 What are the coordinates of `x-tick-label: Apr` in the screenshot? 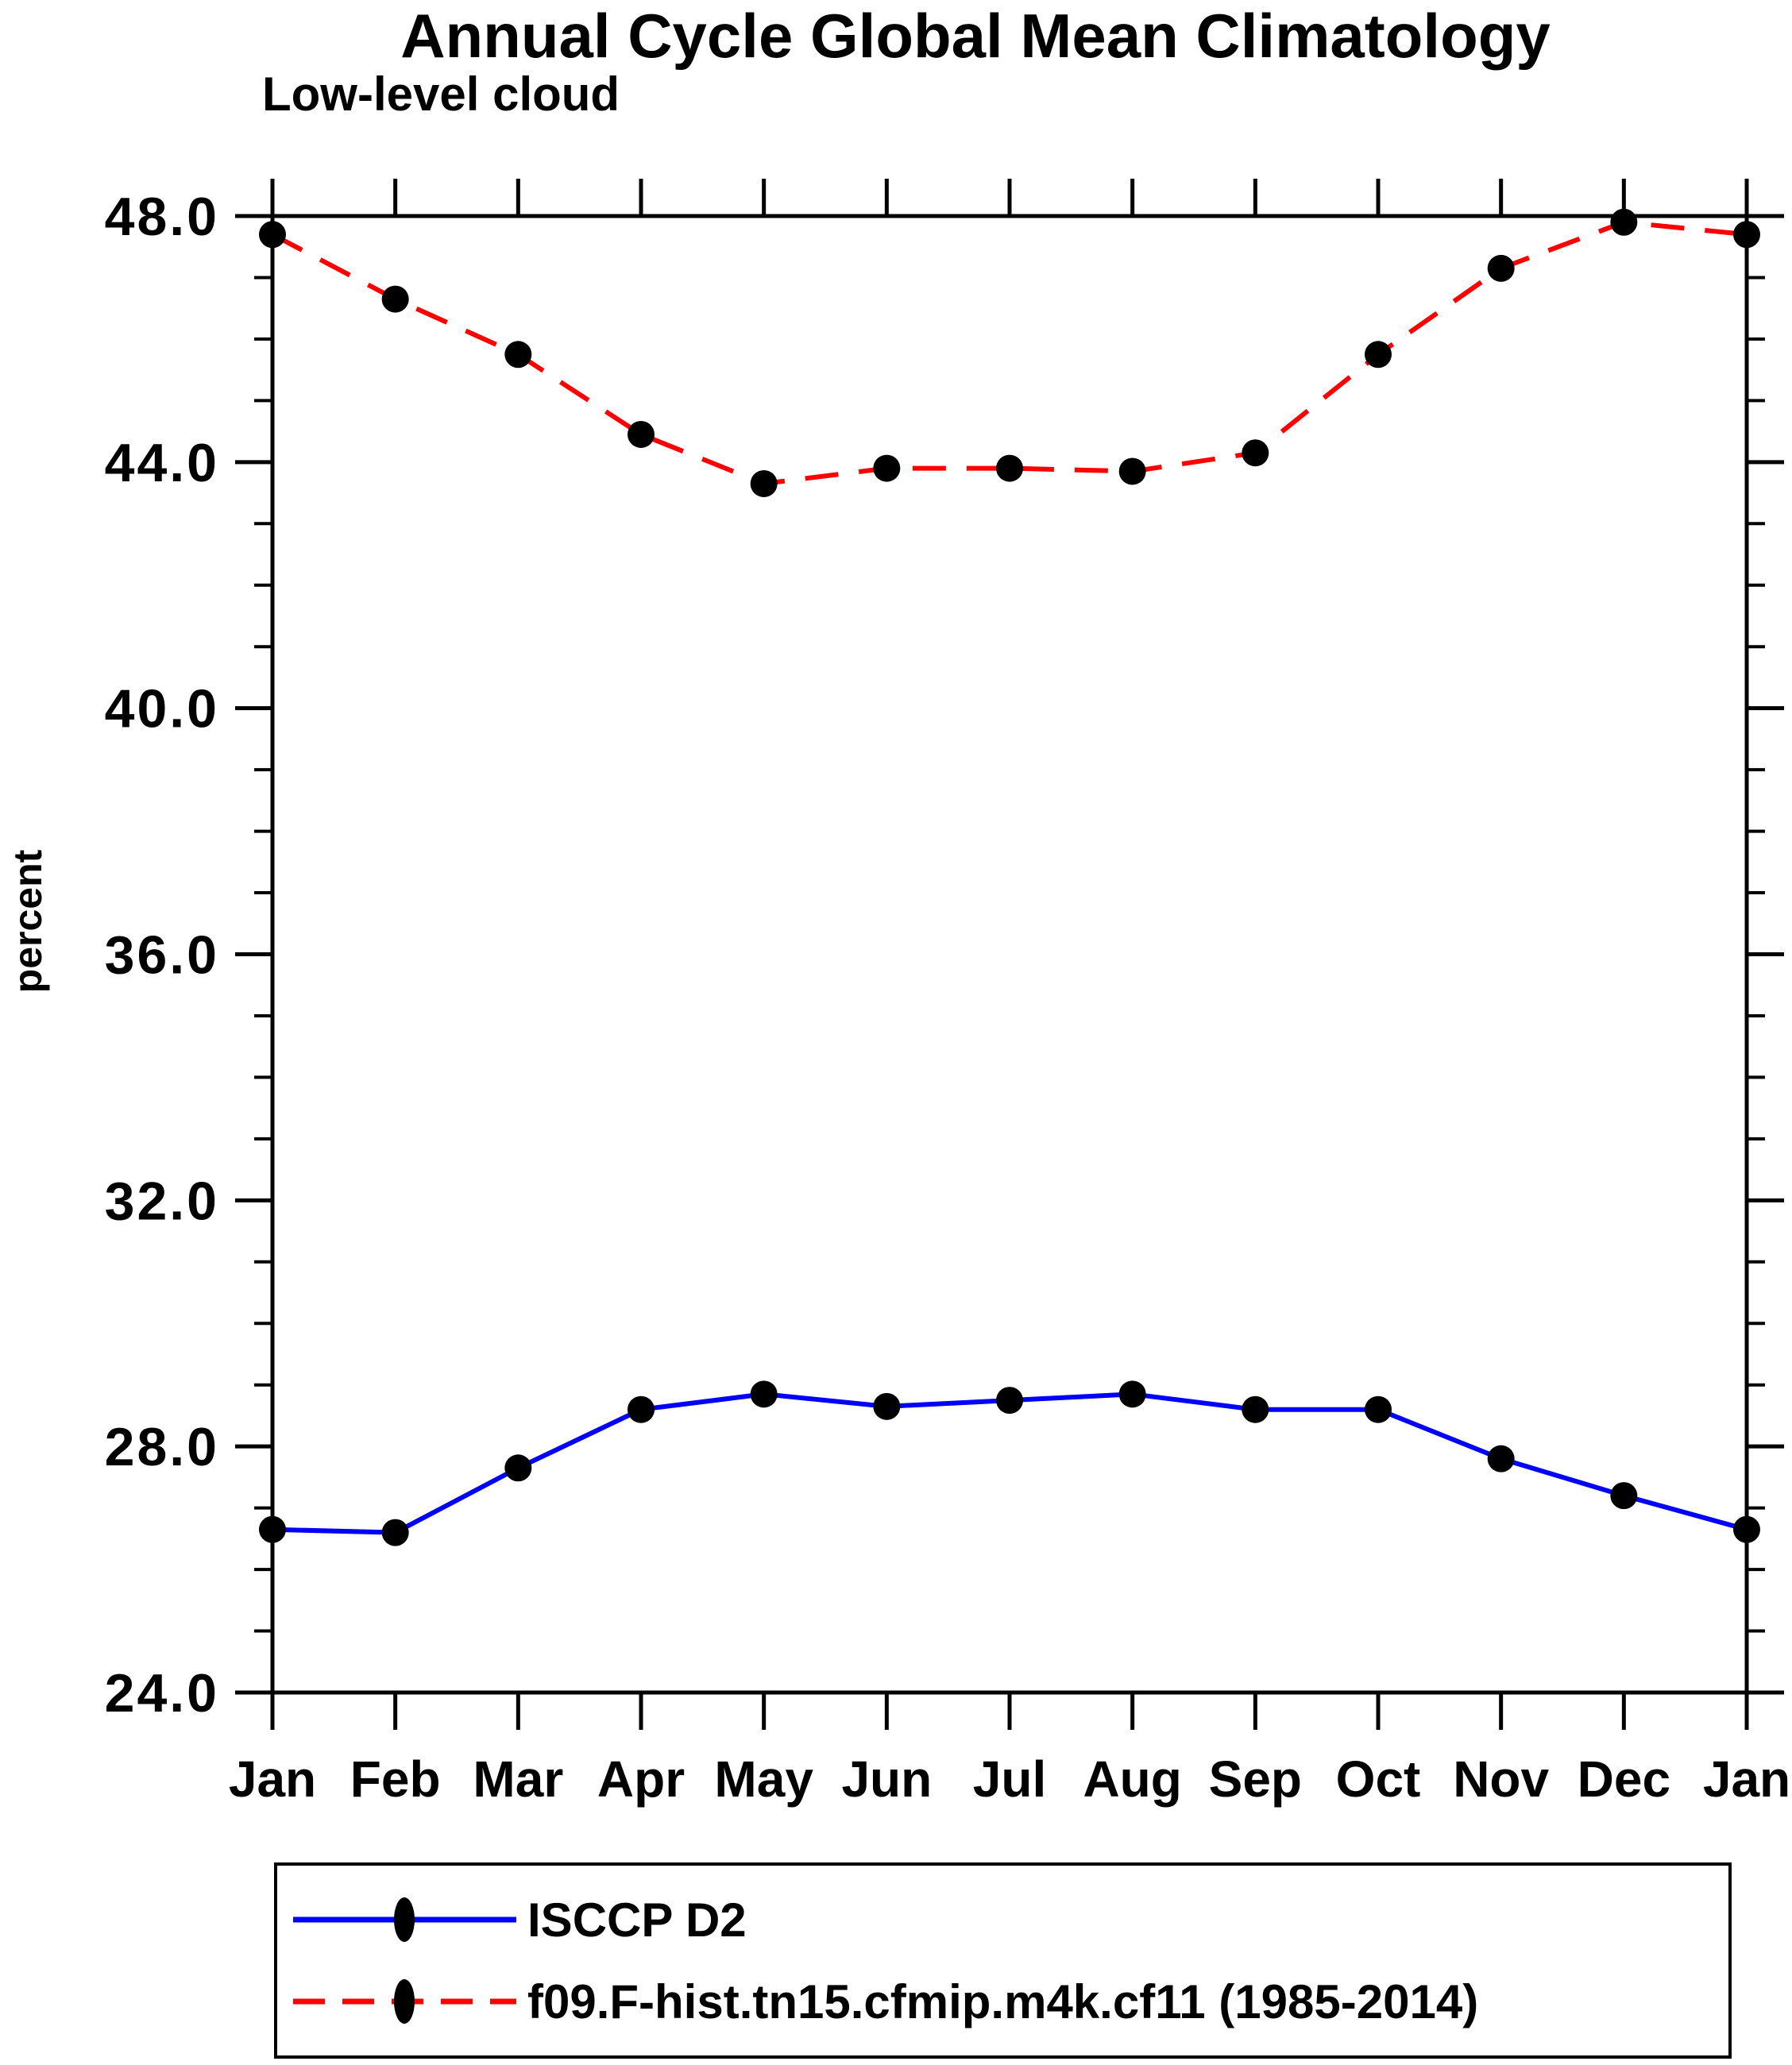 It's located at (641, 1779).